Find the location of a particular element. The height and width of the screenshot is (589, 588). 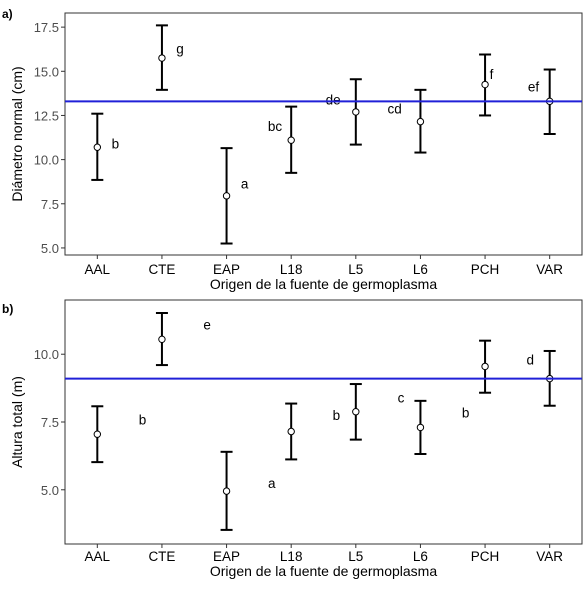

panel-2-mean-point-L18 is located at coordinates (291, 431).